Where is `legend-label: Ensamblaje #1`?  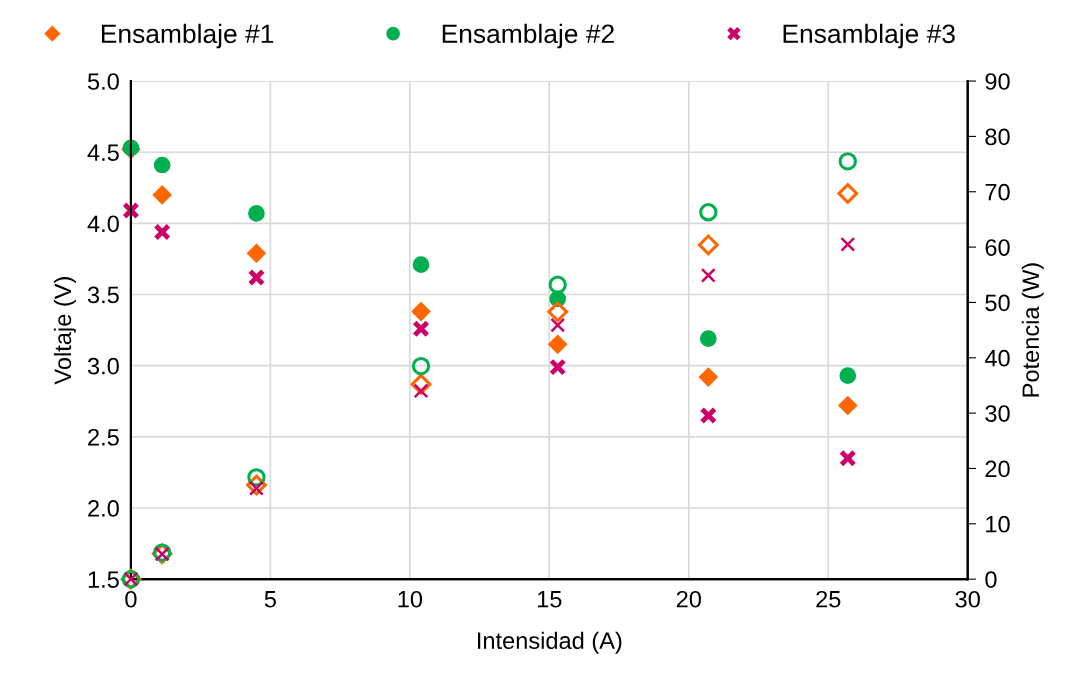
legend-label: Ensamblaje #1 is located at coordinates (187, 36).